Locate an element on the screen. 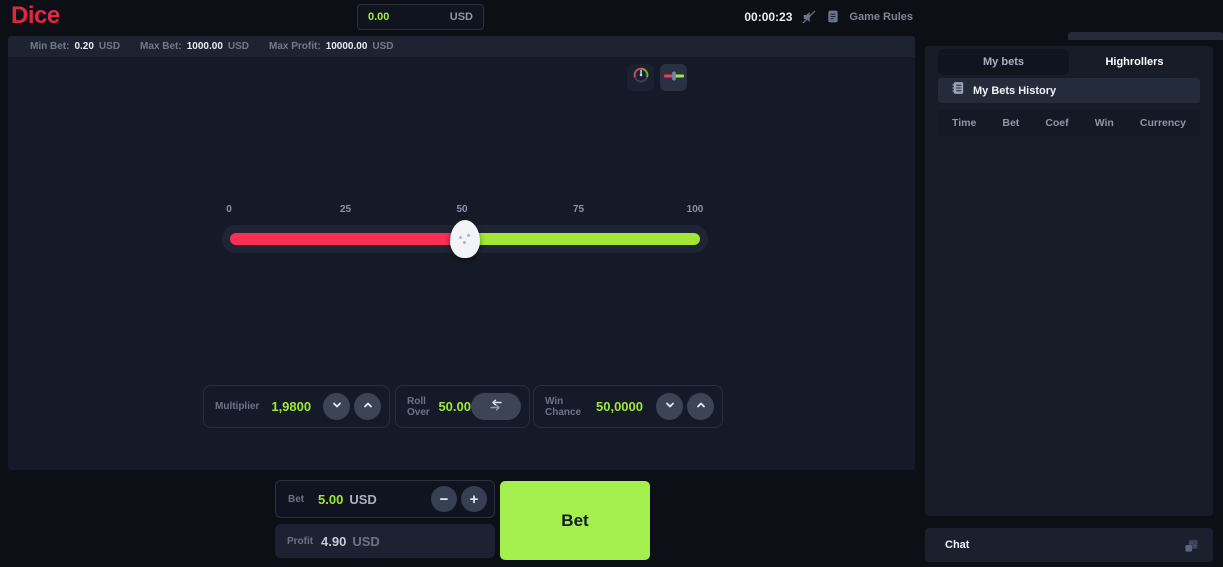 The image size is (1223, 567). game-rules-icon is located at coordinates (833, 16).